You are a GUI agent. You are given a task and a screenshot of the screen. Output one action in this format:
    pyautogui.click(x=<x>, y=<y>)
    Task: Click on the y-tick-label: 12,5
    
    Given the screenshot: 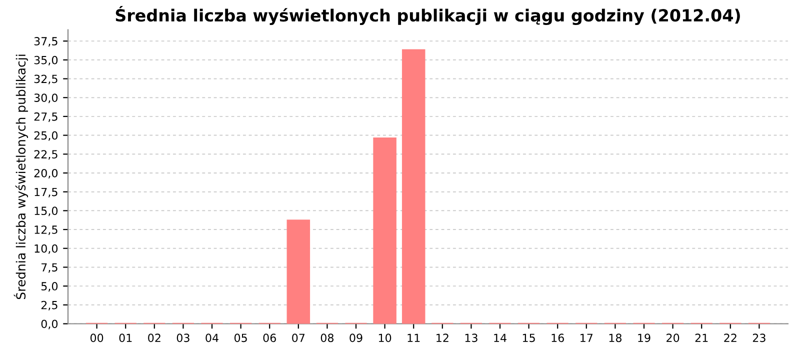 What is the action you would take?
    pyautogui.click(x=46, y=230)
    